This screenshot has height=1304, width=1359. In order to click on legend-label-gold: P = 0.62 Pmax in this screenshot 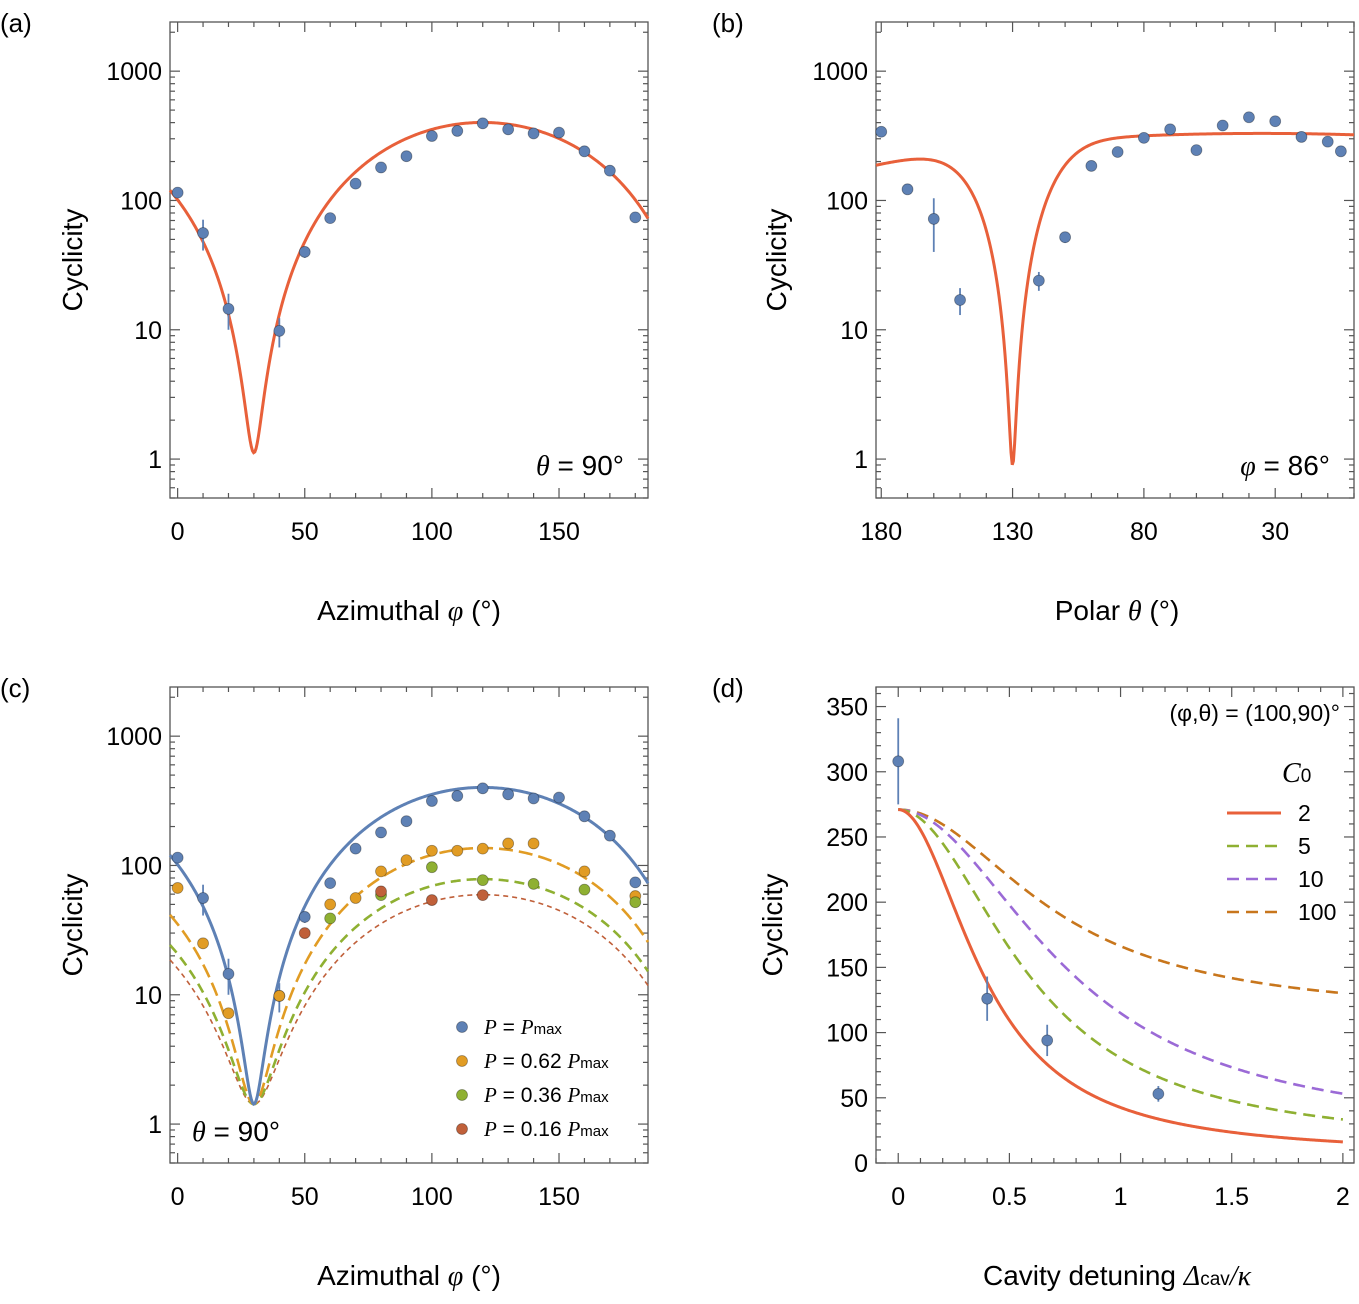, I will do `click(546, 1061)`.